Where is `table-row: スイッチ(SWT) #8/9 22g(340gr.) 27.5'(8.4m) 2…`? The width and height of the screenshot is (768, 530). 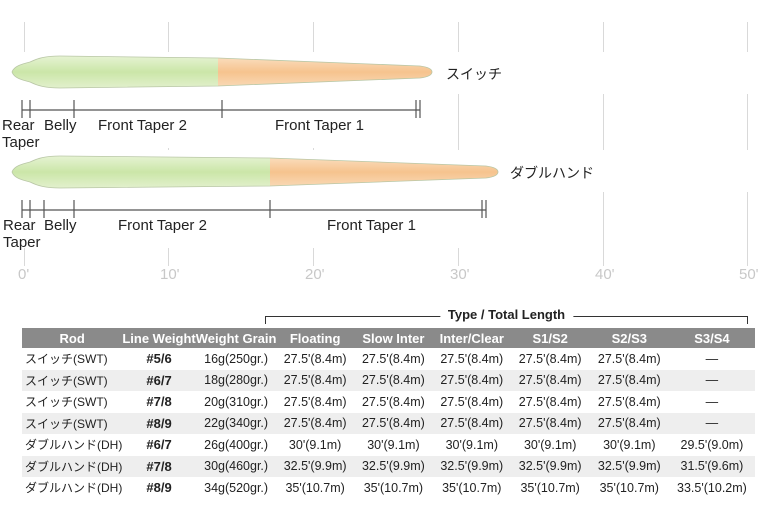 table-row: スイッチ(SWT) #8/9 22g(340gr.) 27.5'(8.4m) 2… is located at coordinates (388, 423).